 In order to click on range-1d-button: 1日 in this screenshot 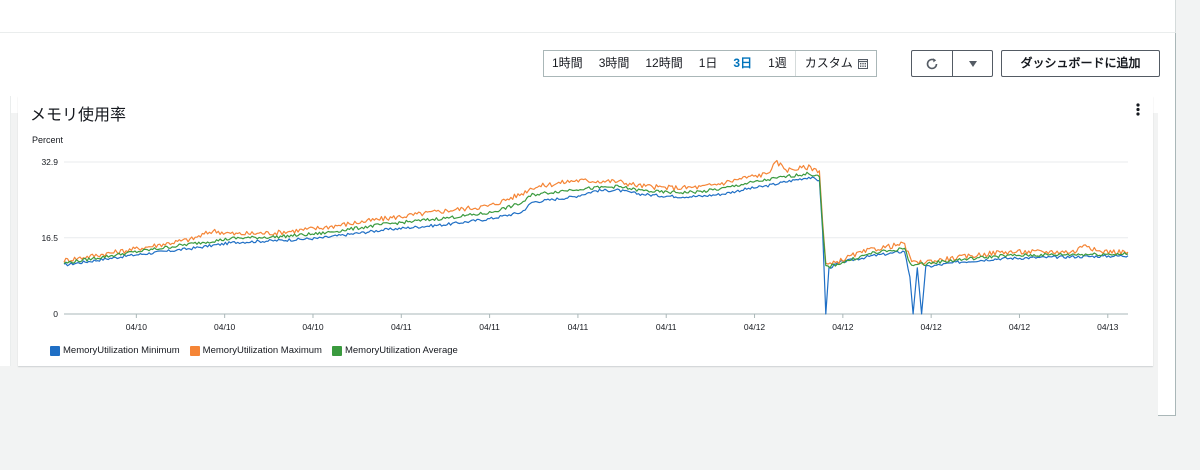, I will do `click(708, 63)`.